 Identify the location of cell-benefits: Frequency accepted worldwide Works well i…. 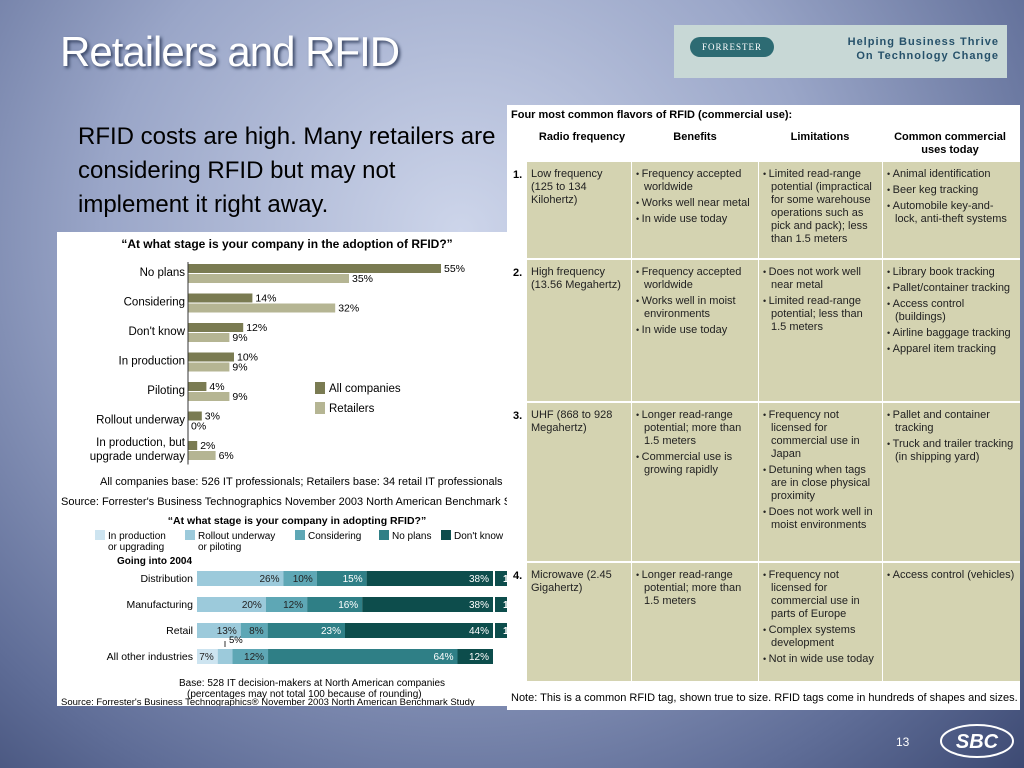
(695, 330).